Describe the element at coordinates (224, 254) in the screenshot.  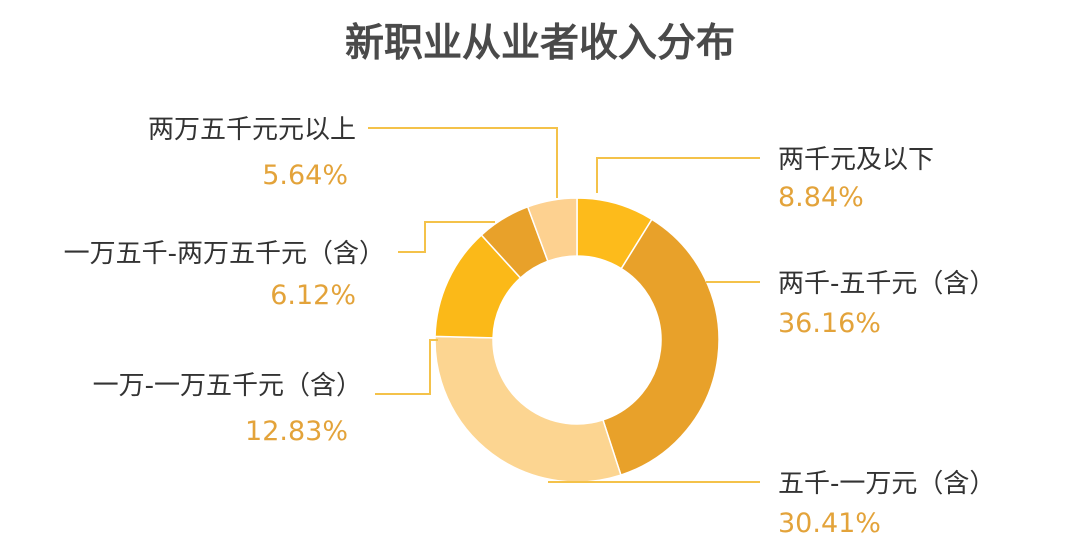
I see `slice-category-label-5: 一万五千-两万五千元（含）` at that location.